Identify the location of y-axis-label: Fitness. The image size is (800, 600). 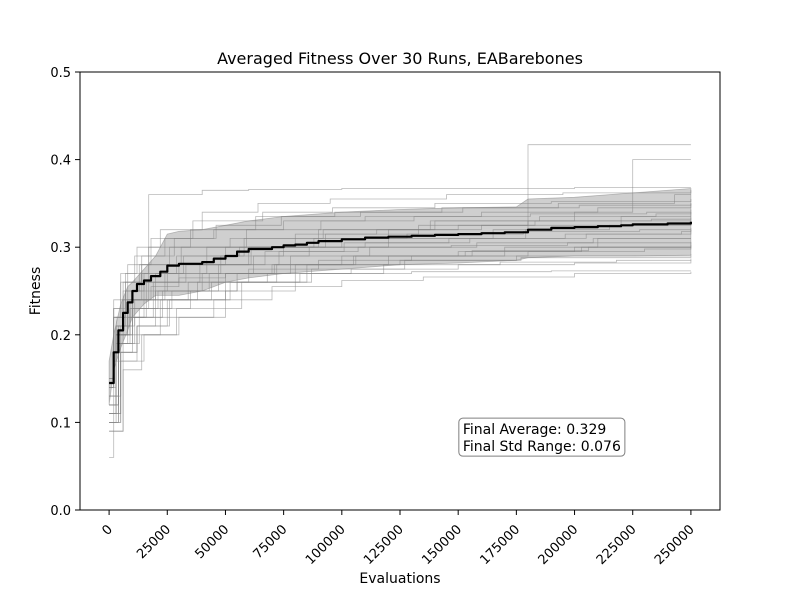
(36, 291).